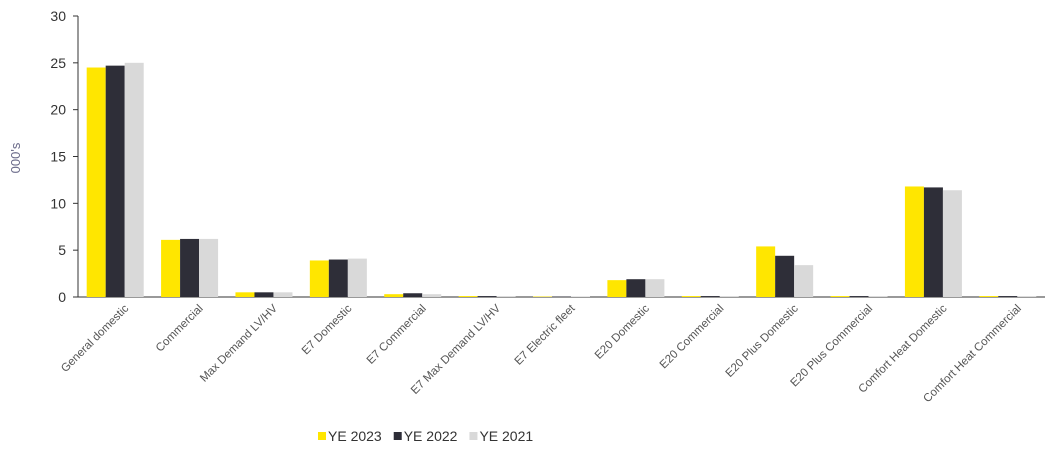 Image resolution: width=1045 pixels, height=453 pixels. What do you see at coordinates (62, 297) in the screenshot?
I see `y-tick-label: 0` at bounding box center [62, 297].